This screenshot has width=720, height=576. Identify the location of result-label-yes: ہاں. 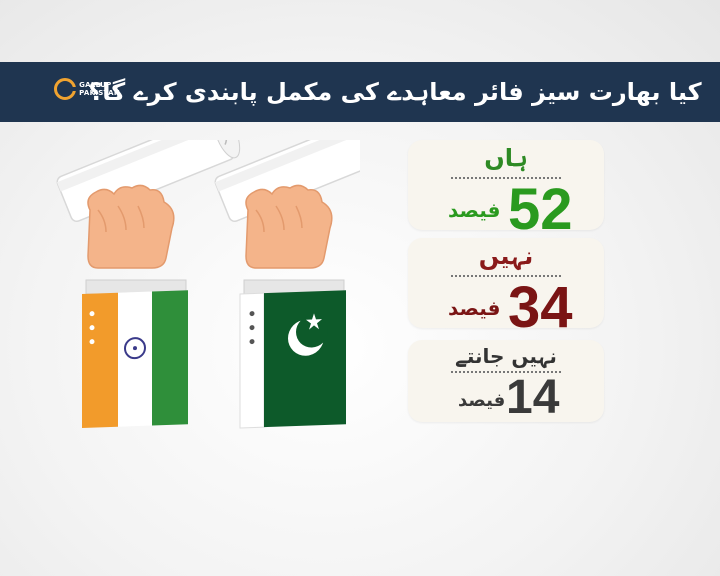
(506, 158).